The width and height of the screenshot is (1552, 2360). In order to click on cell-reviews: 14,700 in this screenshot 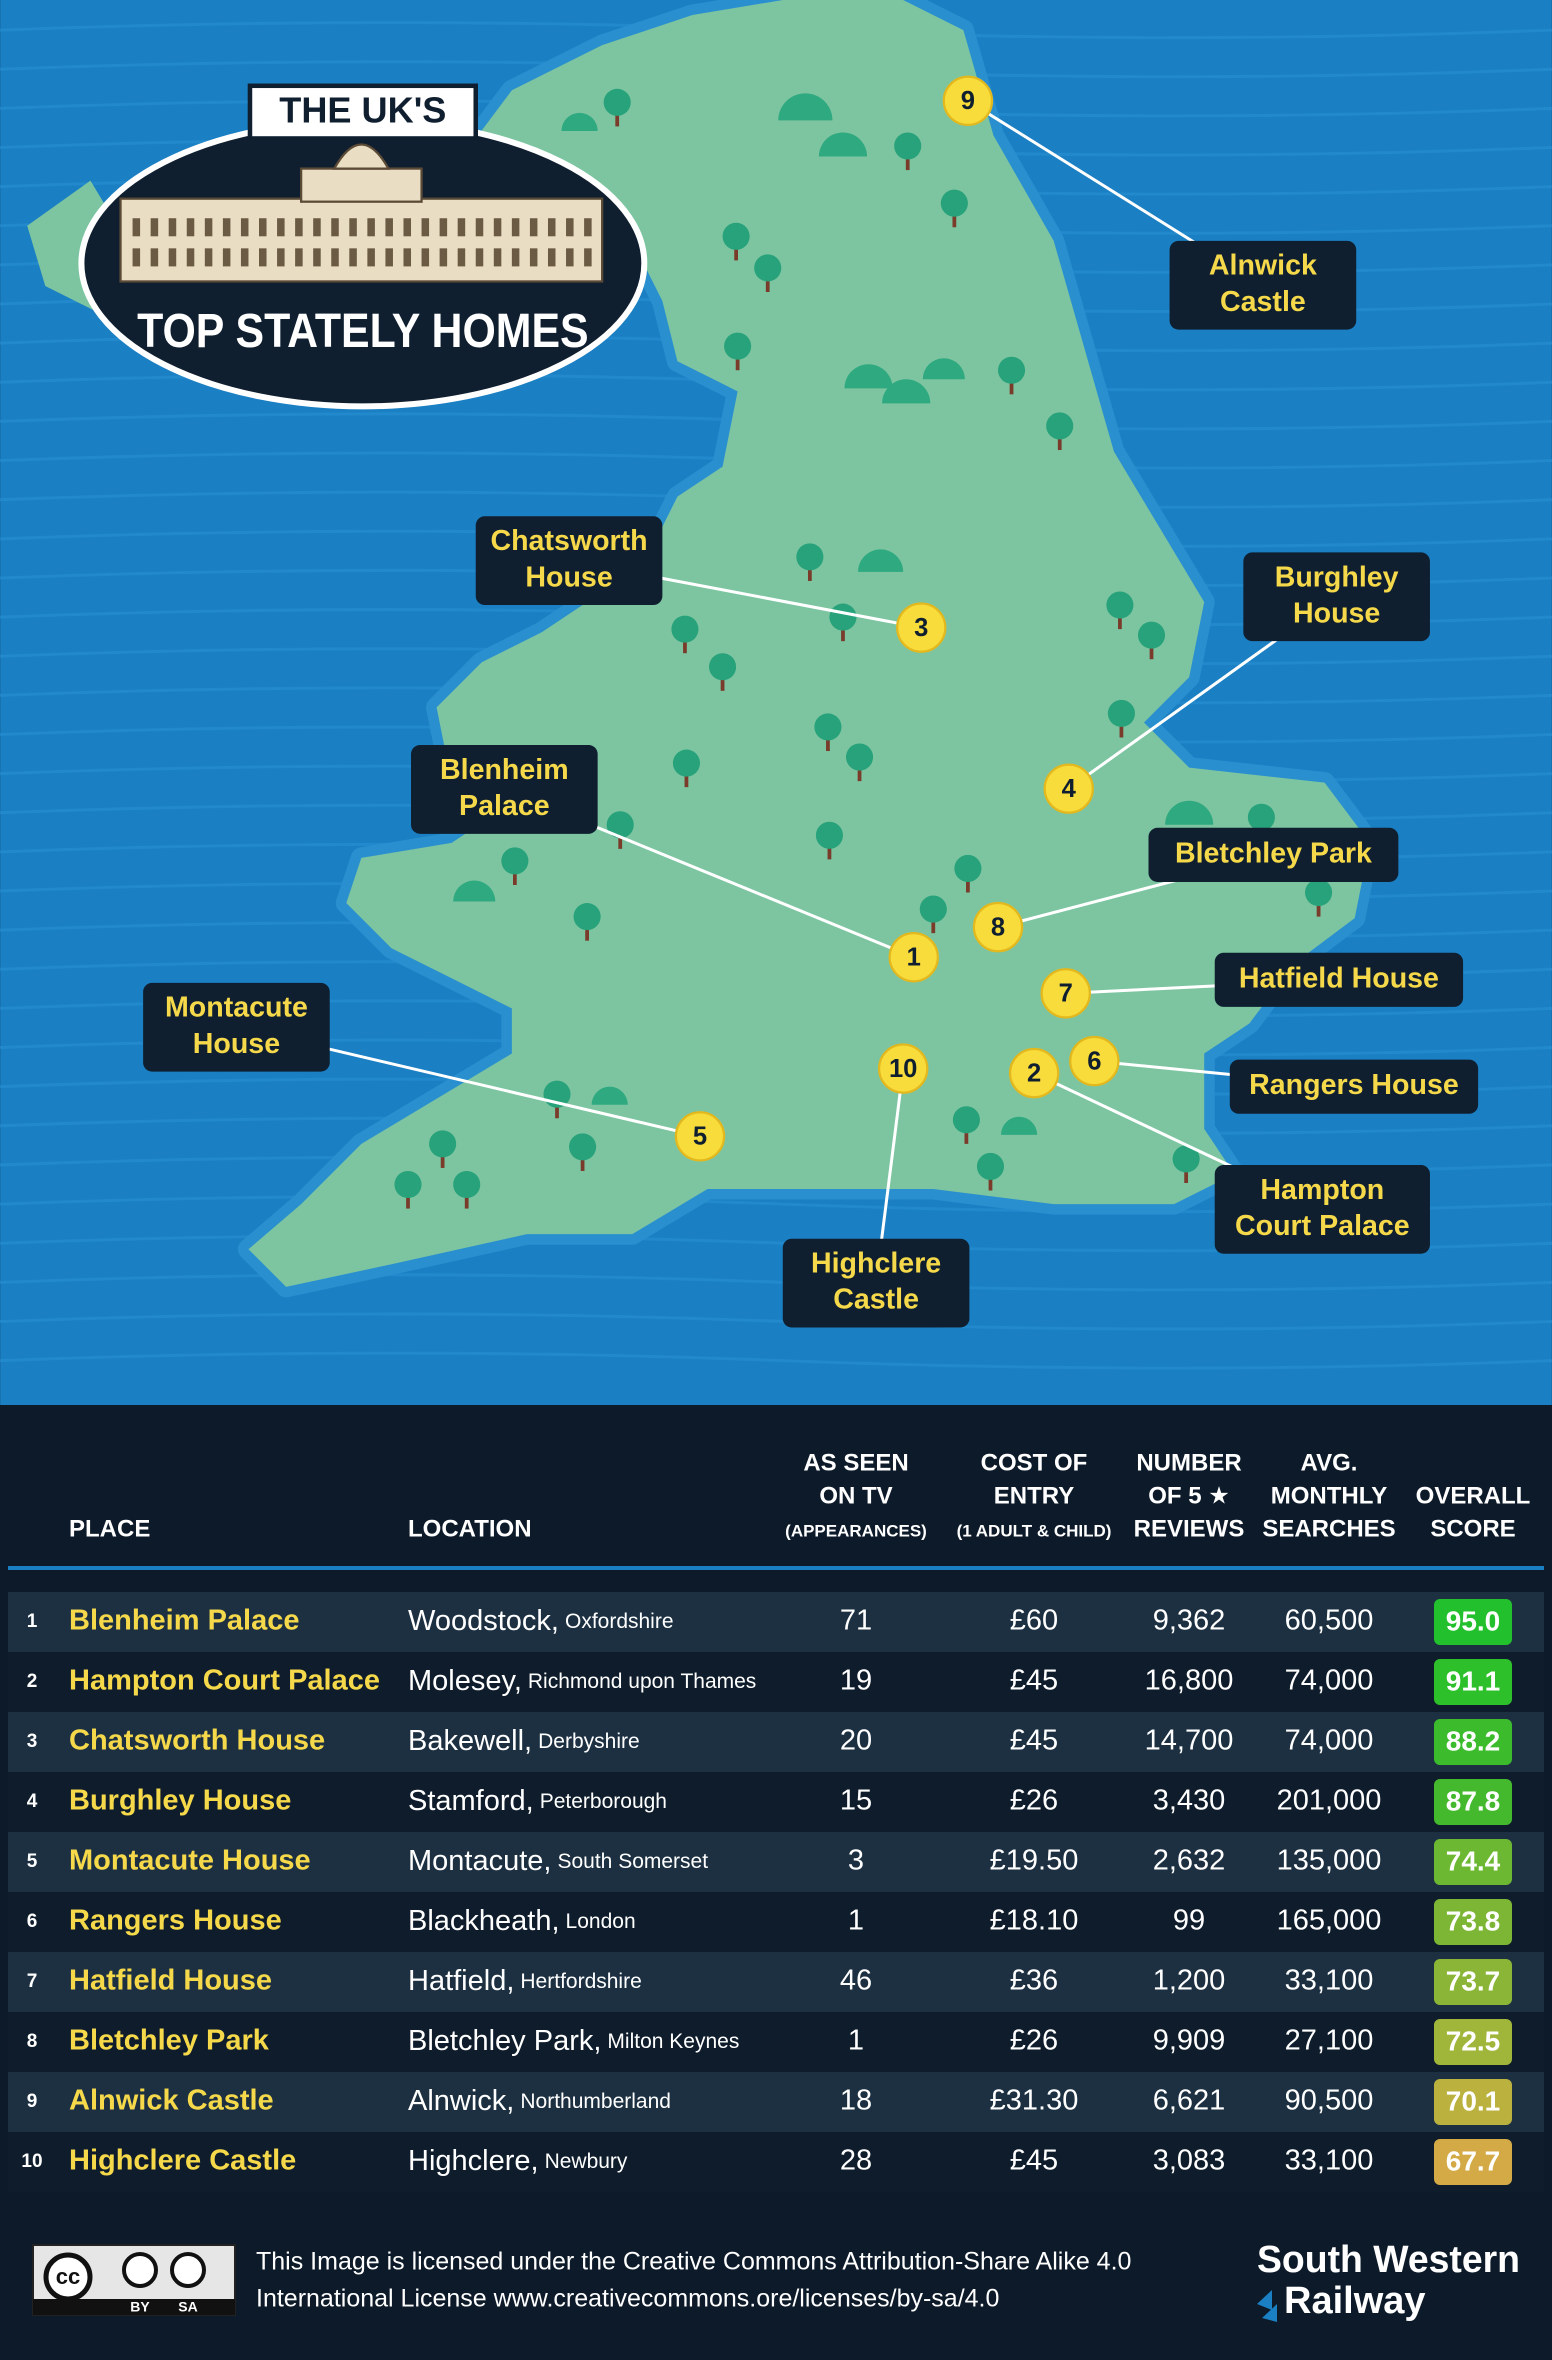, I will do `click(1189, 1741)`.